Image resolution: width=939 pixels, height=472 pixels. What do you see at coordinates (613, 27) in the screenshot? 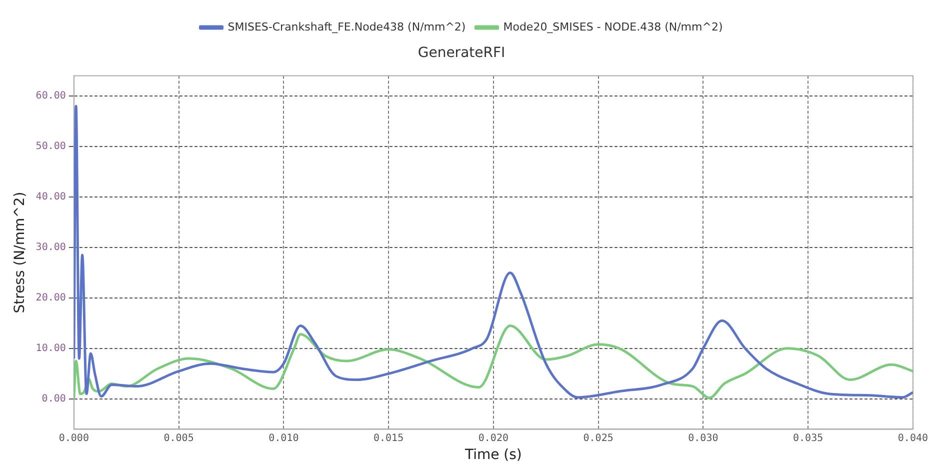
I see `legend-label: Mode20_SMISES - NODE.438 (N/mm^2)` at bounding box center [613, 27].